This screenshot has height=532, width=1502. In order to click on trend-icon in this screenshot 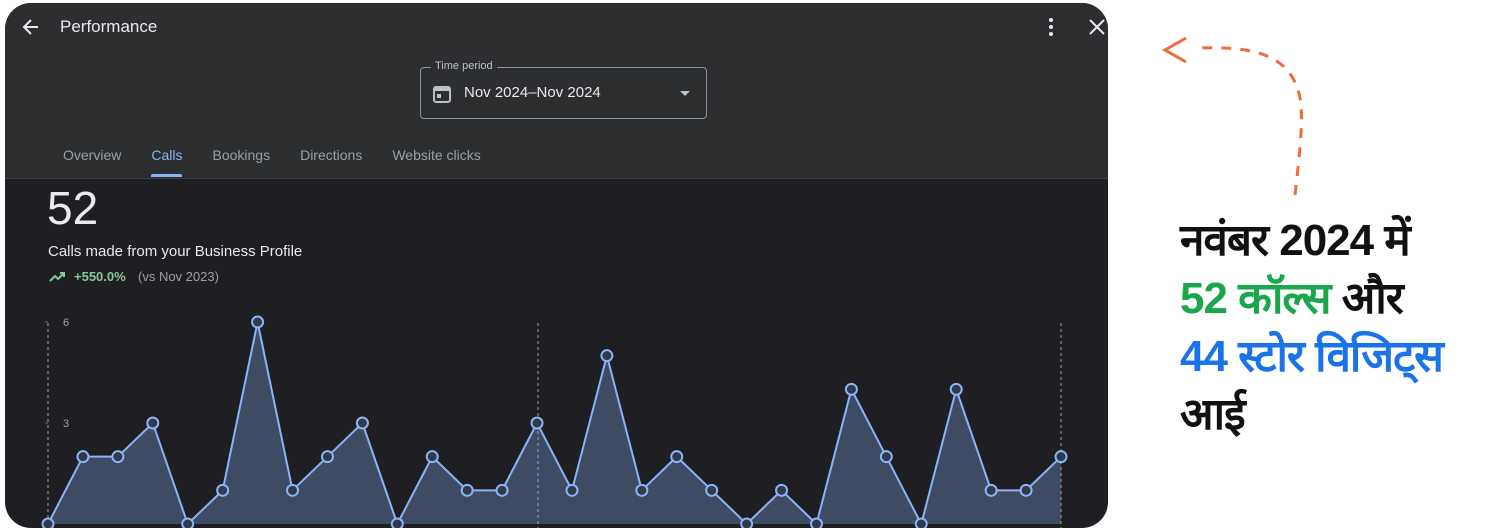, I will do `click(57, 277)`.